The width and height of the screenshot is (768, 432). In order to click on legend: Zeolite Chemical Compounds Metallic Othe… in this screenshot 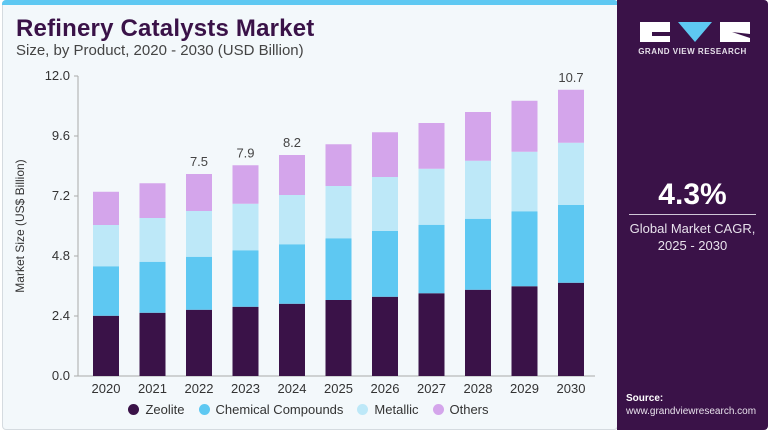, I will do `click(308, 409)`.